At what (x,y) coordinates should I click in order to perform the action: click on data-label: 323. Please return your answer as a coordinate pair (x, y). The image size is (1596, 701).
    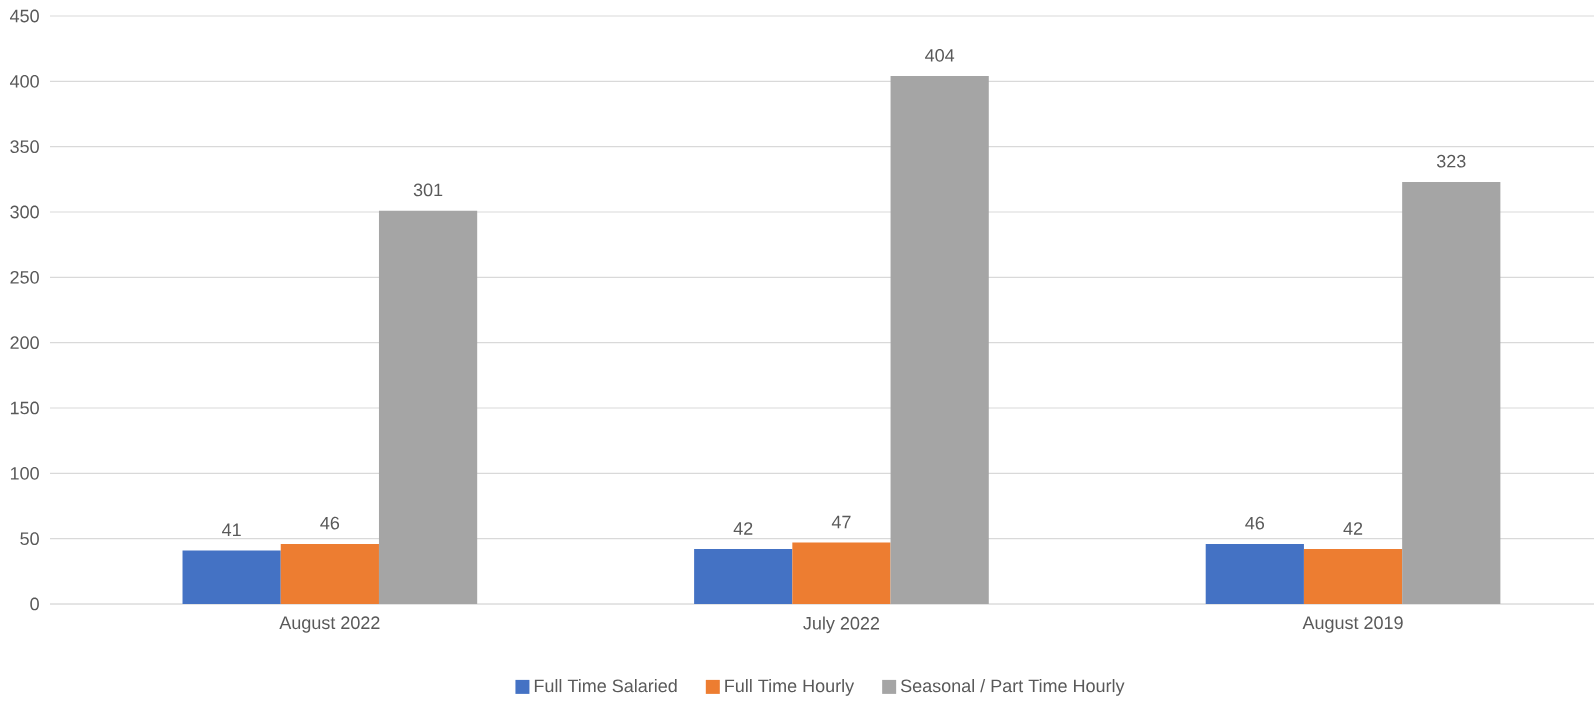
    Looking at the image, I should click on (1451, 161).